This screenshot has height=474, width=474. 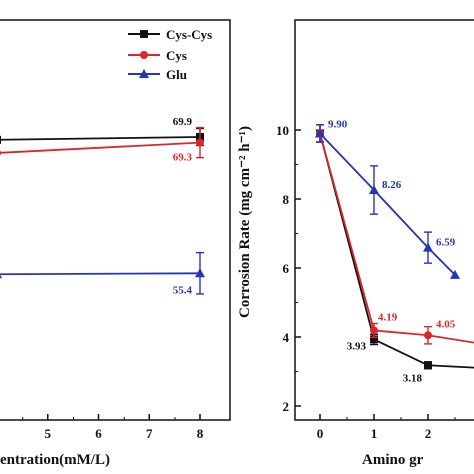 What do you see at coordinates (48, 433) in the screenshot?
I see `left-x-tick-label: 5` at bounding box center [48, 433].